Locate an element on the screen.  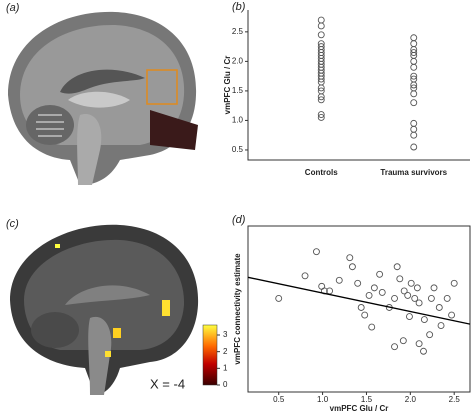
y-tick-label: 2.5 is located at coordinates (238, 31).